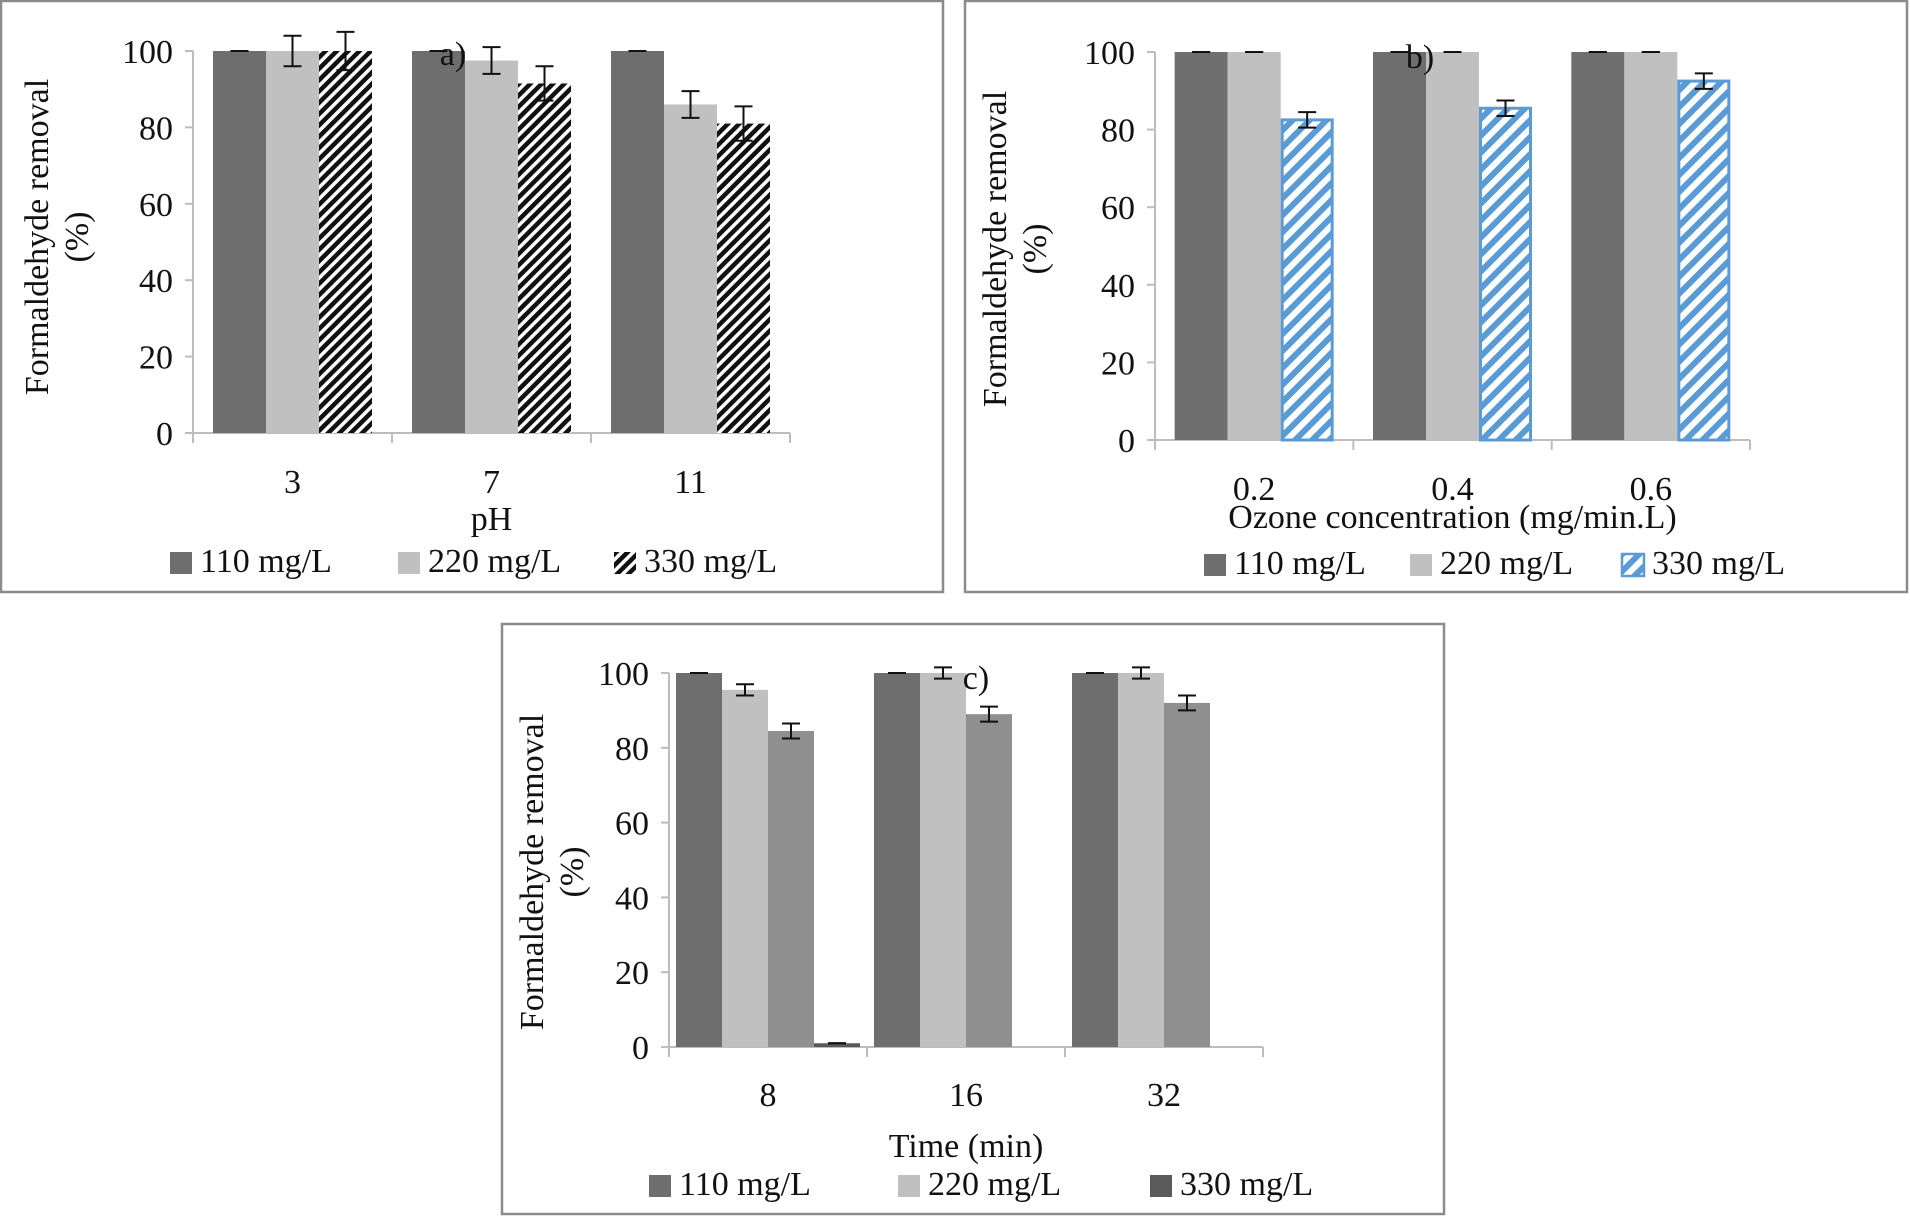 This screenshot has height=1216, width=1910. What do you see at coordinates (1307, 280) in the screenshot?
I see `bar-b-0.2-s2` at bounding box center [1307, 280].